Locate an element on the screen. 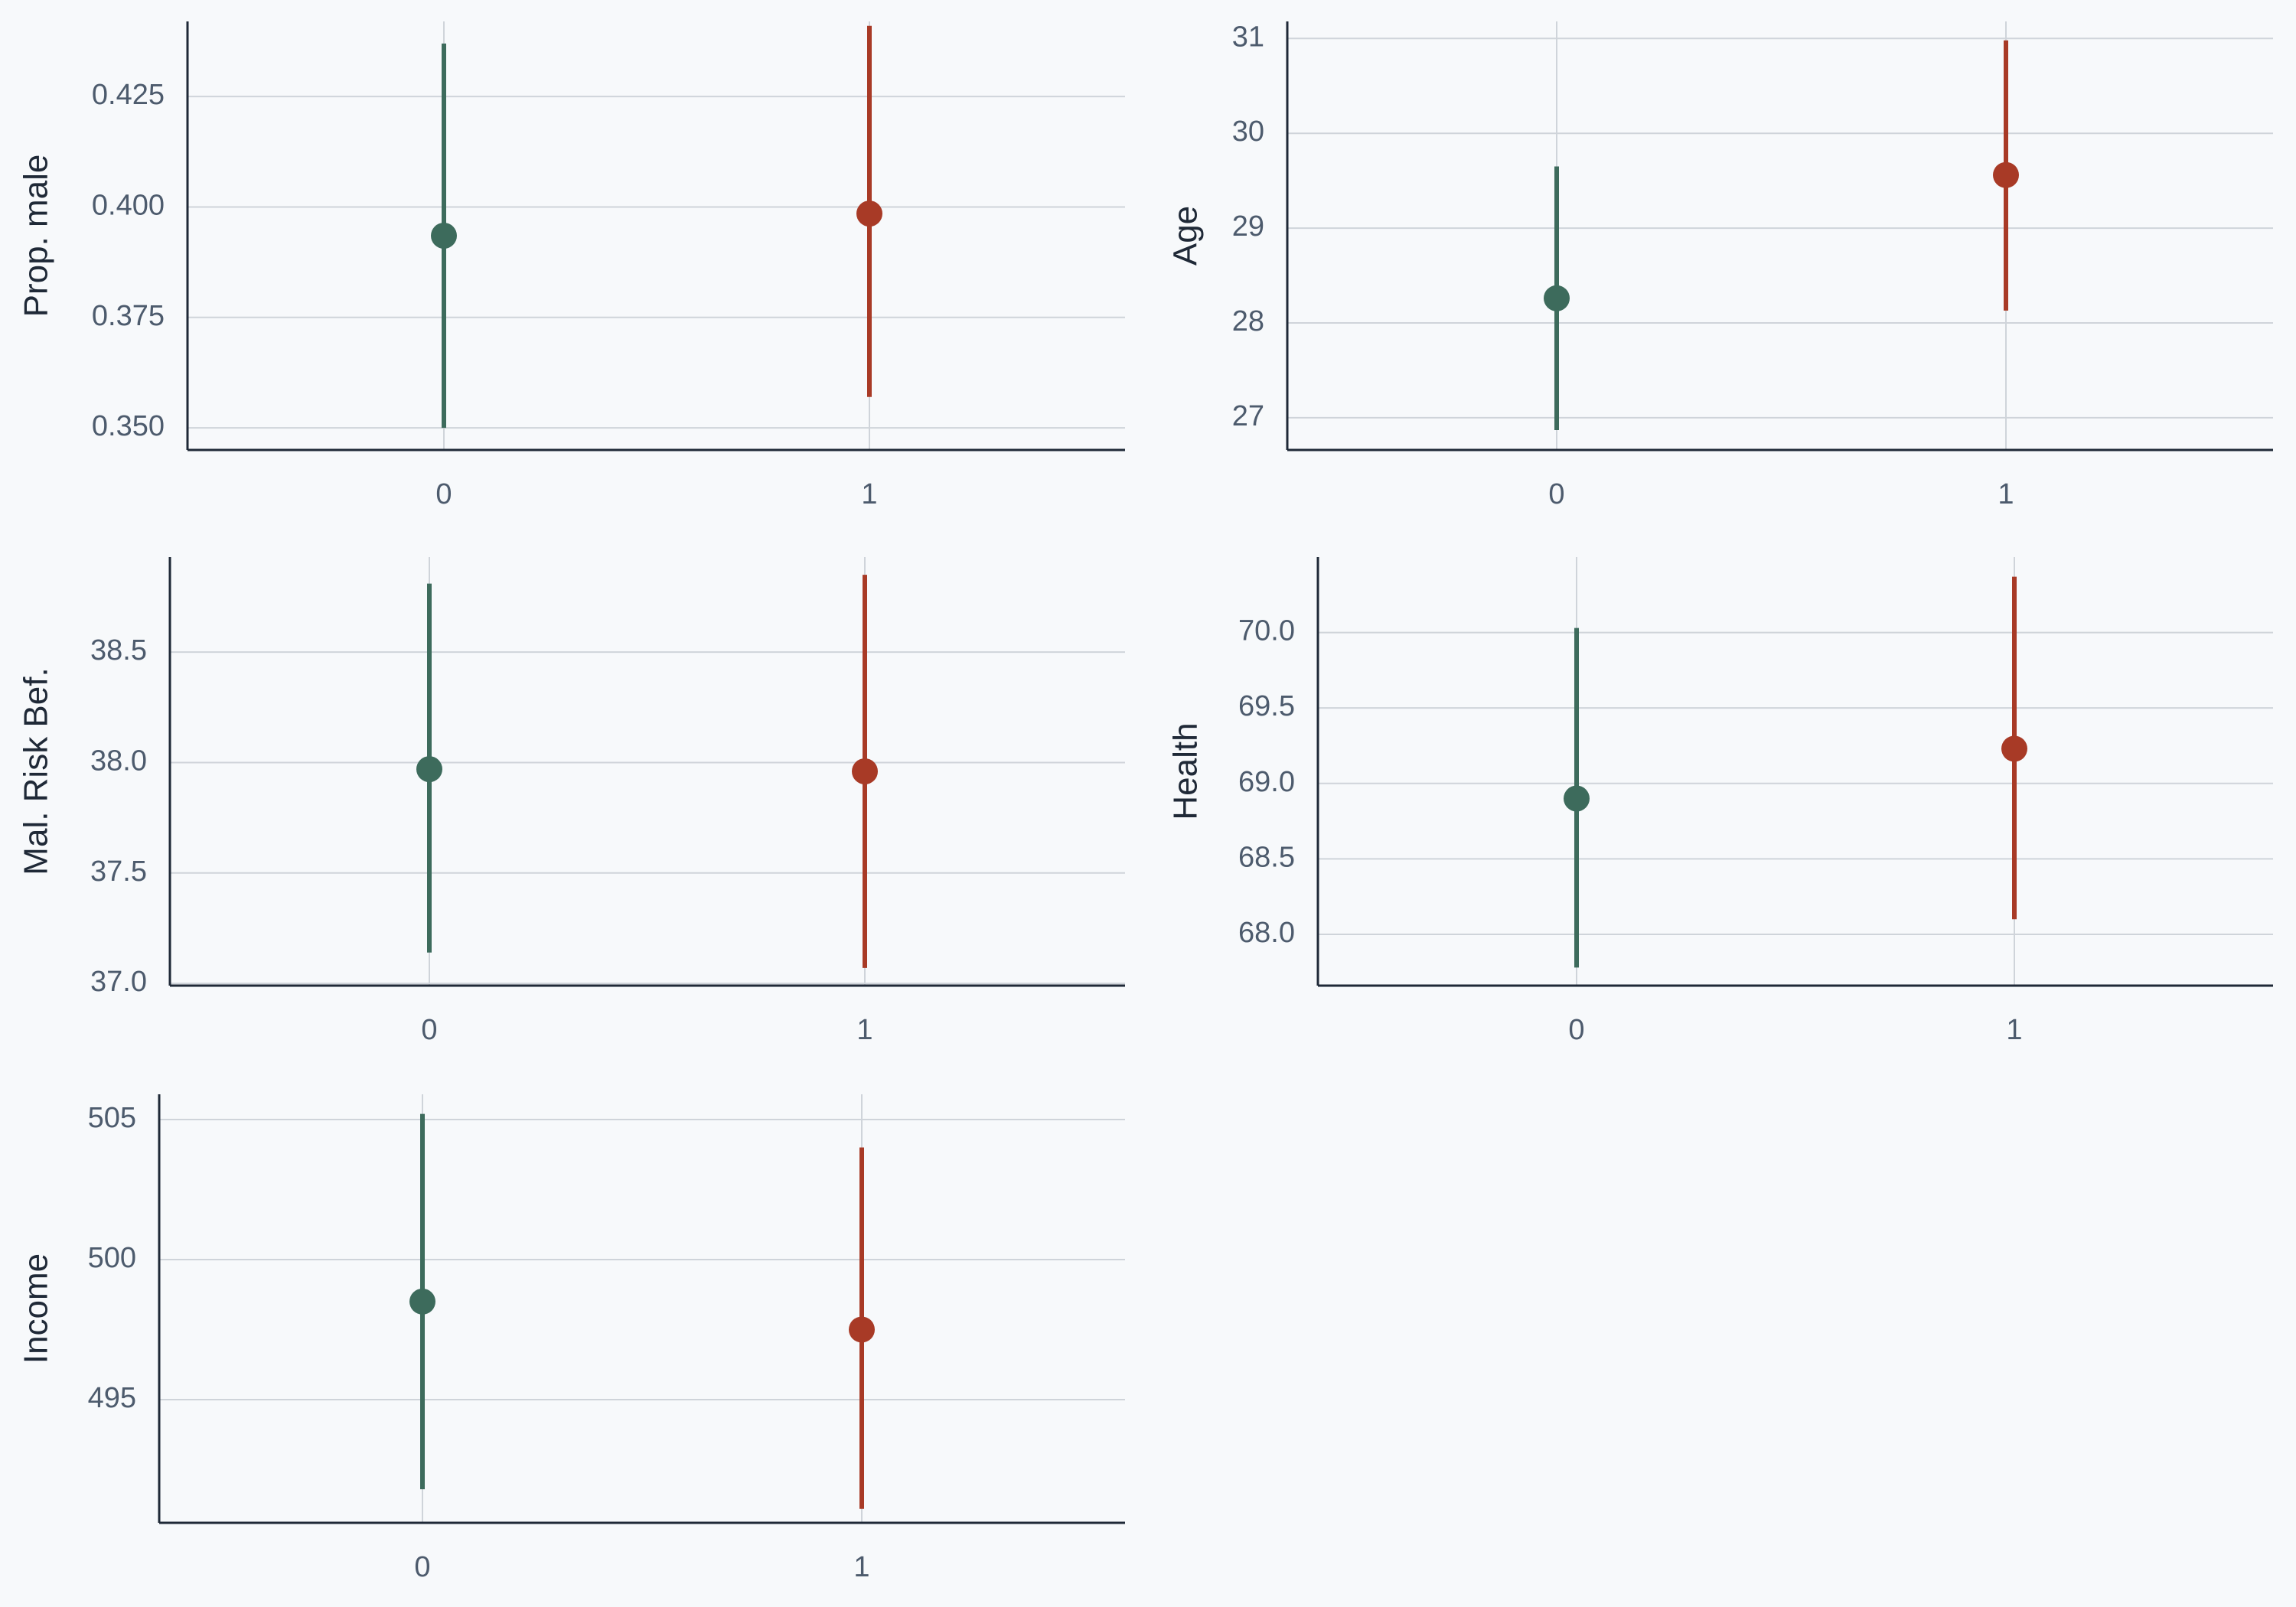 The width and height of the screenshot is (2296, 1607). panel-income: 495 500 505 0 1 Income is located at coordinates (571, 1338).